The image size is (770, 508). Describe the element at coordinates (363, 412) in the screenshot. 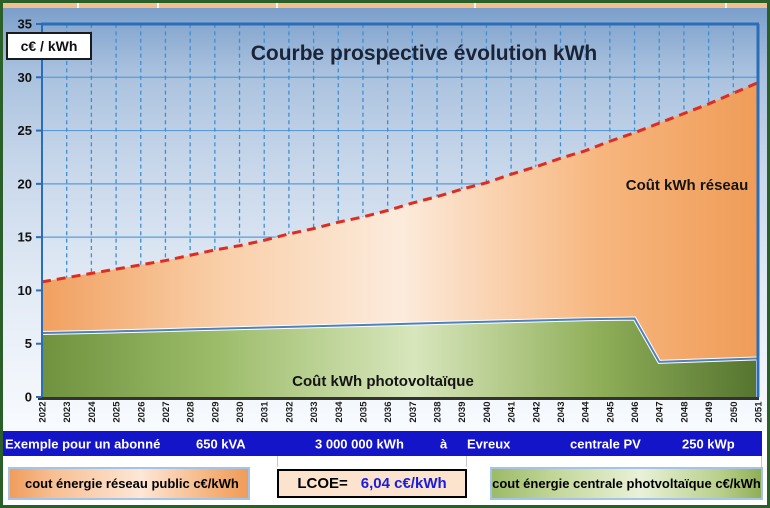

I see `x-tick-label: 2035` at that location.